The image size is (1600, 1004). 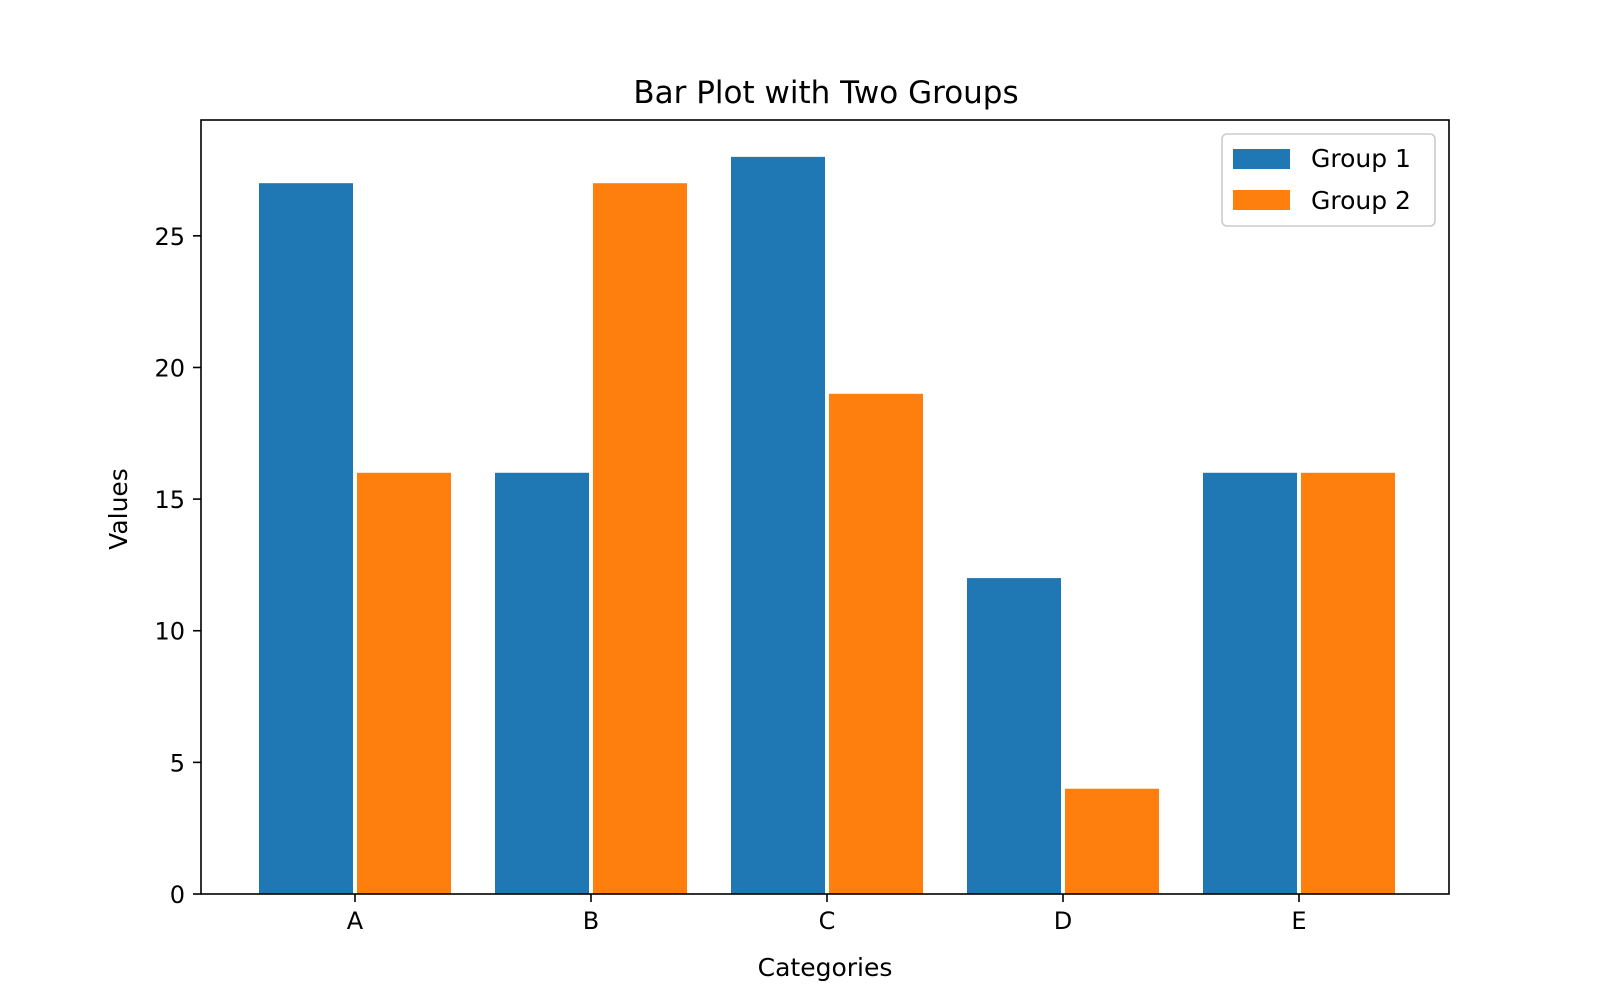 I want to click on y-tick-label-20: 20, so click(x=169, y=368).